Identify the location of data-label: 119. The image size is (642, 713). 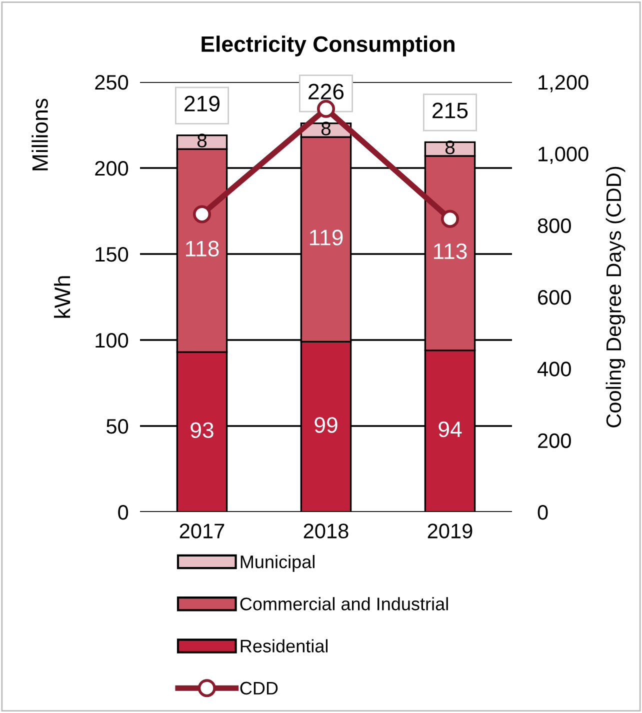
(326, 238).